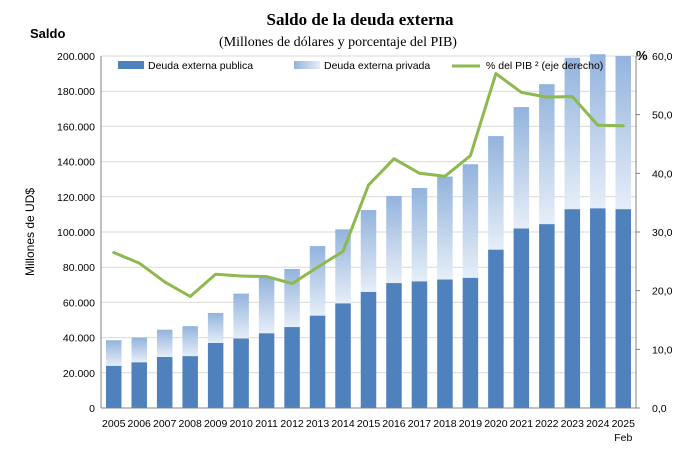  I want to click on legend-swatch-public, so click(131, 65).